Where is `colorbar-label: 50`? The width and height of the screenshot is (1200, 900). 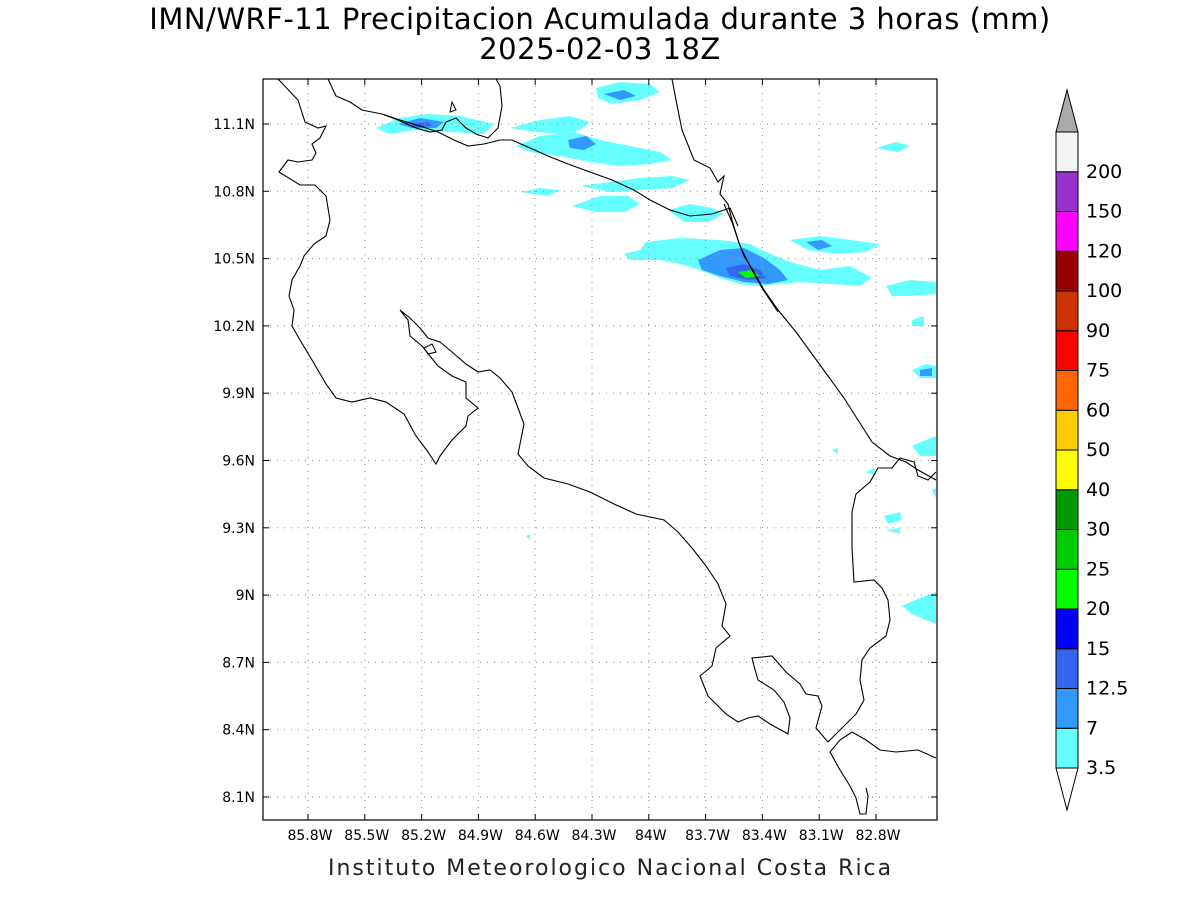 colorbar-label: 50 is located at coordinates (1098, 450).